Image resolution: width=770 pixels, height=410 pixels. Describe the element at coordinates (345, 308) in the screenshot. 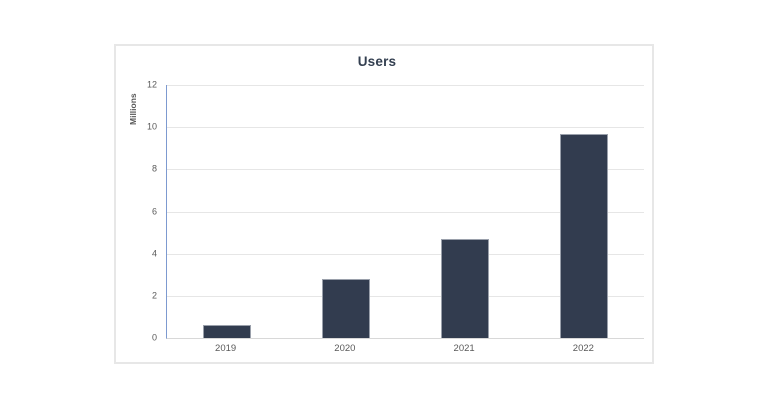

I see `bar-2020` at that location.